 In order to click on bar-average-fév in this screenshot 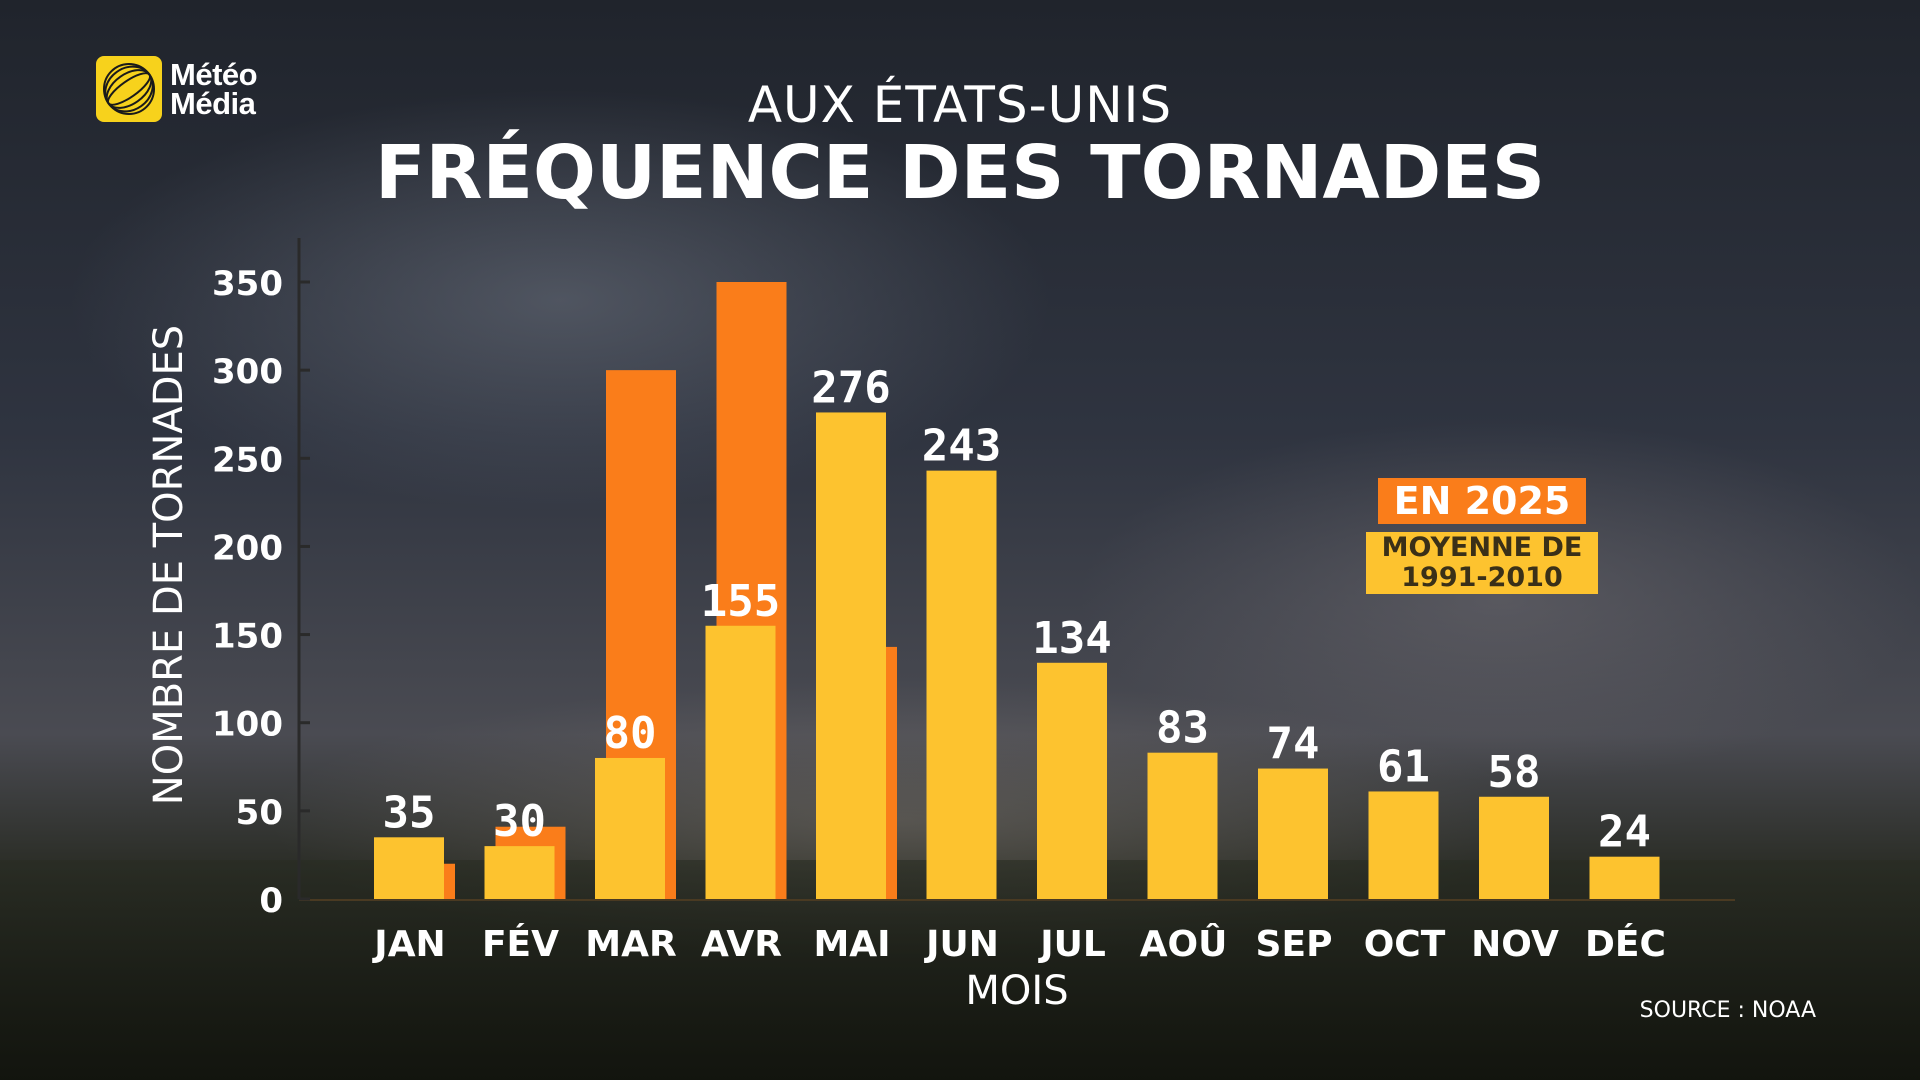, I will do `click(519, 872)`.